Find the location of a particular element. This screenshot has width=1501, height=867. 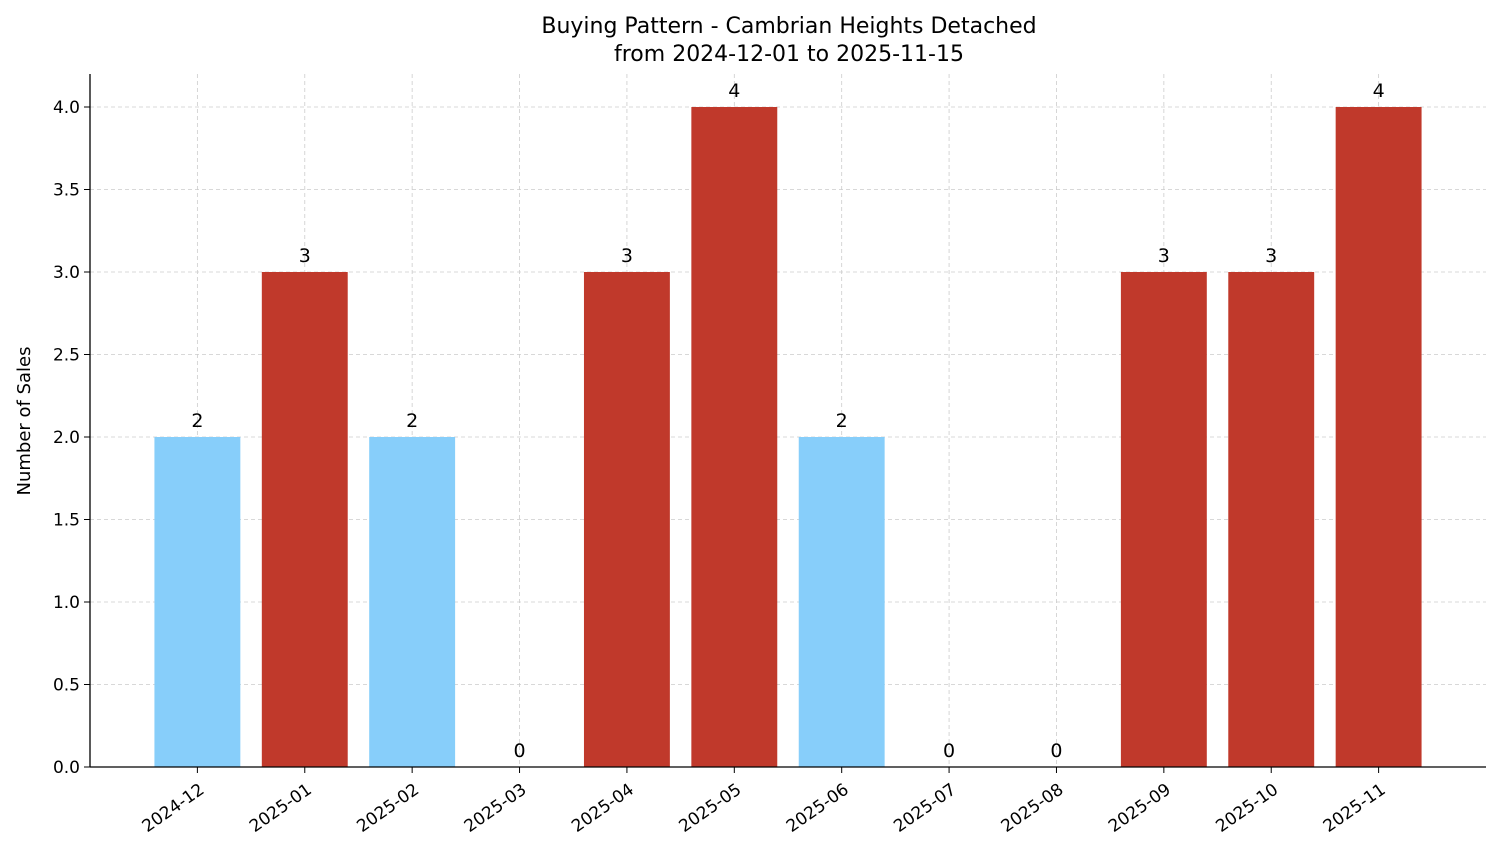

y-tick-label: 1.0 is located at coordinates (66, 603).